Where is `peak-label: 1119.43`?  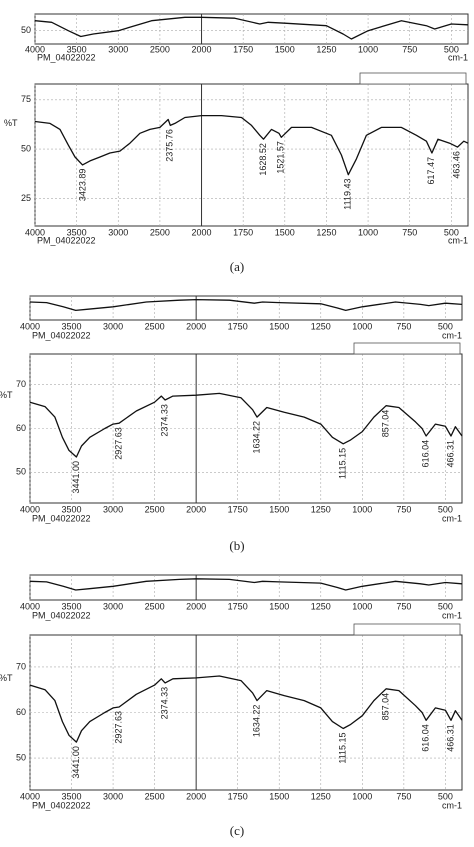 peak-label: 1119.43 is located at coordinates (348, 194).